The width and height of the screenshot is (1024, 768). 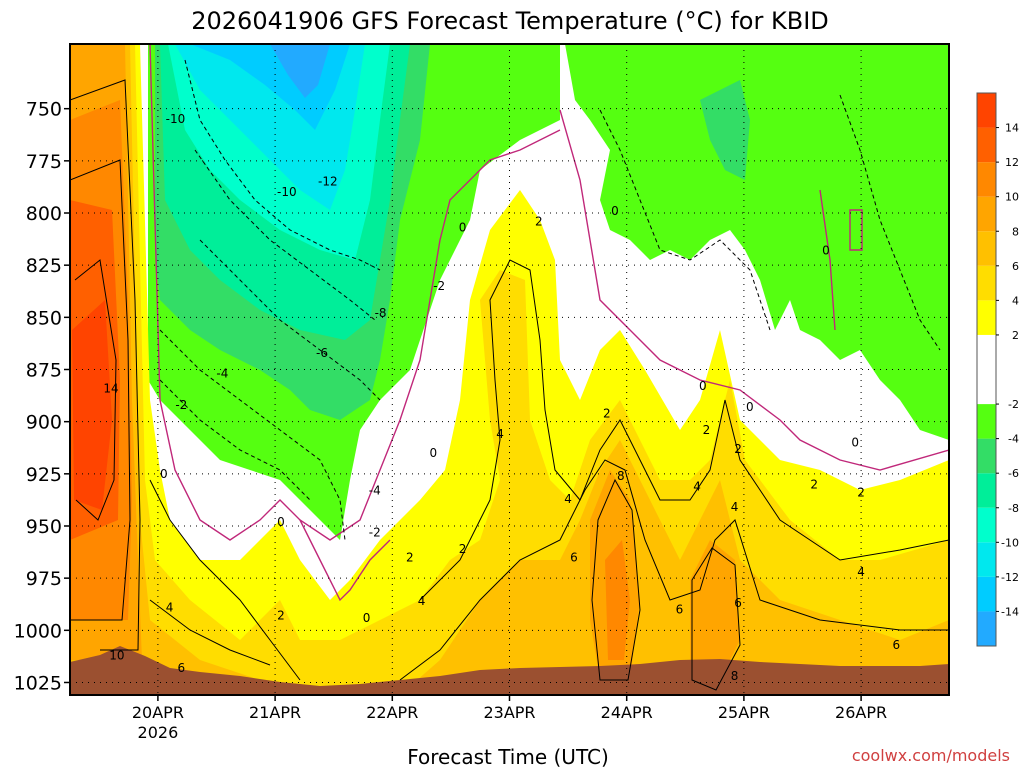 What do you see at coordinates (1013, 473) in the screenshot?
I see `colorbar-tick-label: -6` at bounding box center [1013, 473].